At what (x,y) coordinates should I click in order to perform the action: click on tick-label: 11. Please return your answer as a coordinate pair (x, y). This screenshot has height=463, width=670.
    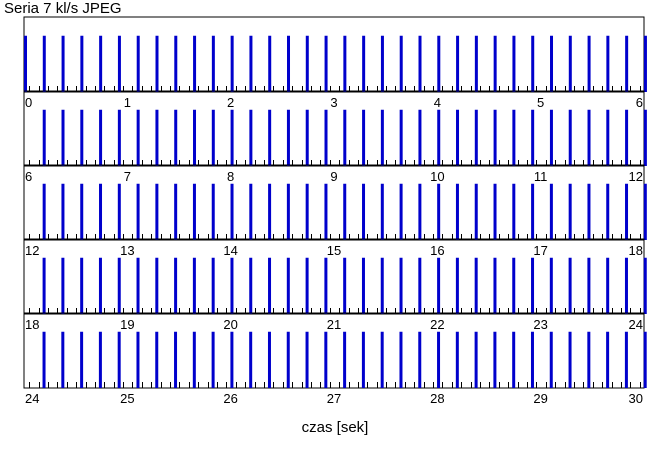
    Looking at the image, I should click on (541, 176).